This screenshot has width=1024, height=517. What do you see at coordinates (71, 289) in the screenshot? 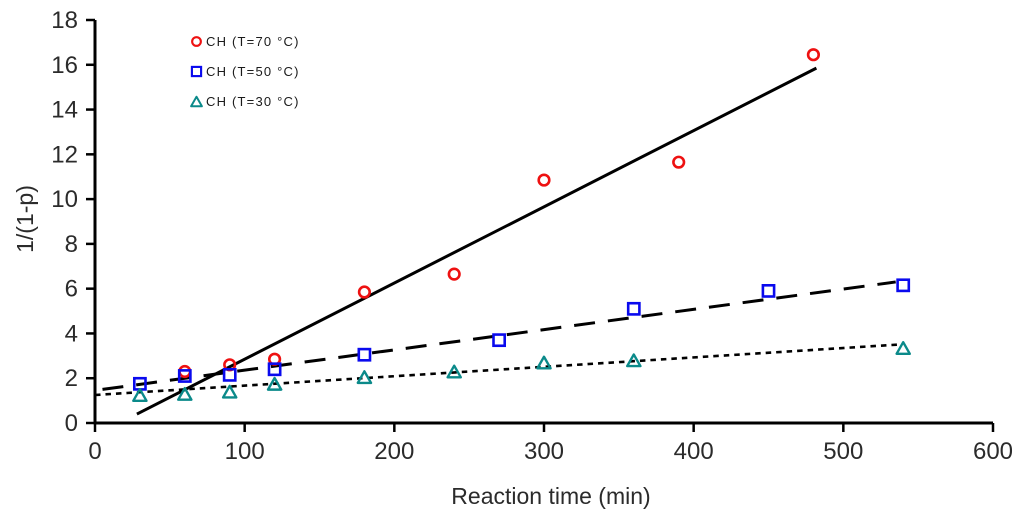
I see `y-tick-label: 6` at bounding box center [71, 289].